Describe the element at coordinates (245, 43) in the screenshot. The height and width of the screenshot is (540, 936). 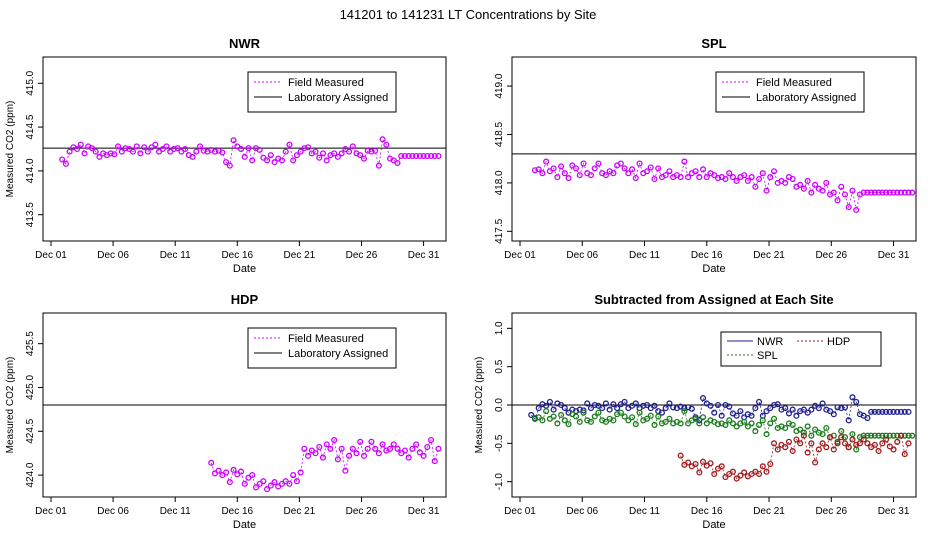
I see `panel-title: NWR` at that location.